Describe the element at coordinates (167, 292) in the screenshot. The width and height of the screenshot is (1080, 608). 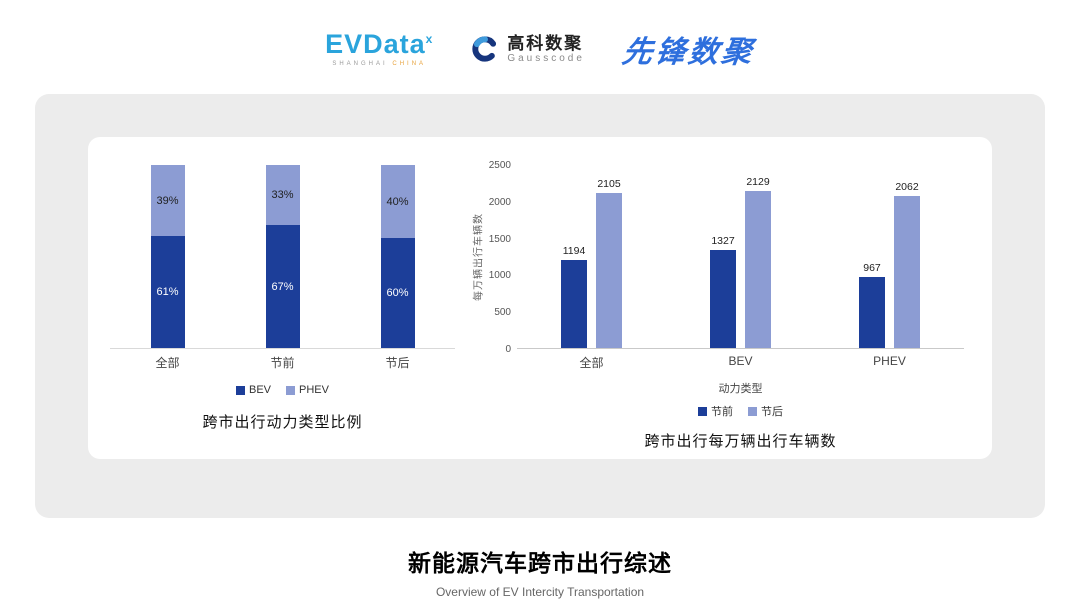
I see `bev-segment: 61%` at that location.